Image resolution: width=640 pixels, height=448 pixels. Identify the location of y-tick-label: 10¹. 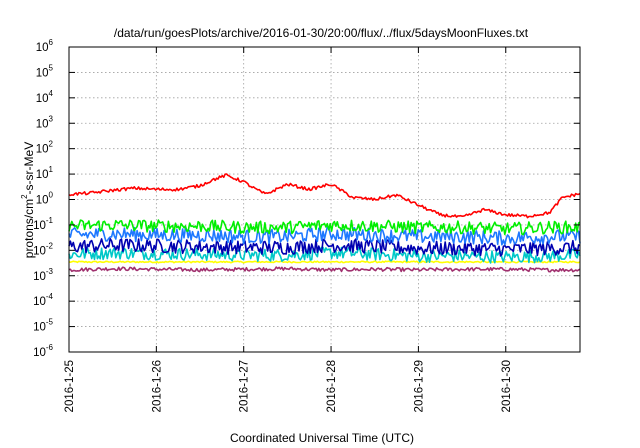
(45, 173).